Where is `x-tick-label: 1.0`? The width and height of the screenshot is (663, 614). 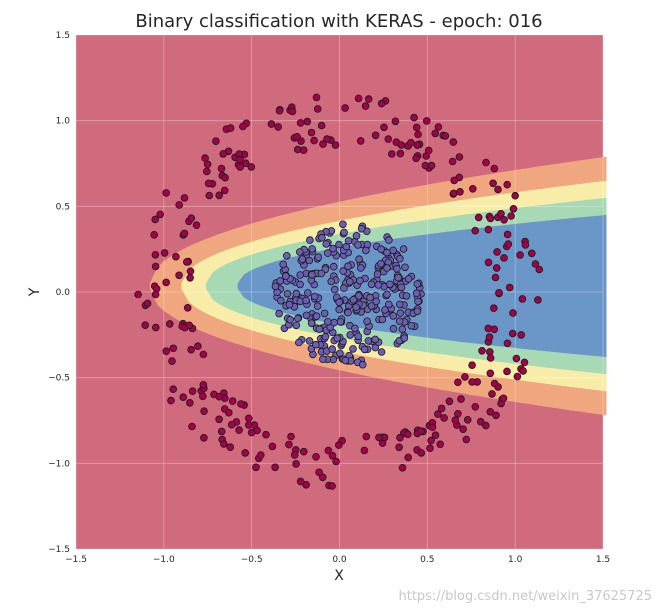 x-tick-label: 1.0 is located at coordinates (515, 560).